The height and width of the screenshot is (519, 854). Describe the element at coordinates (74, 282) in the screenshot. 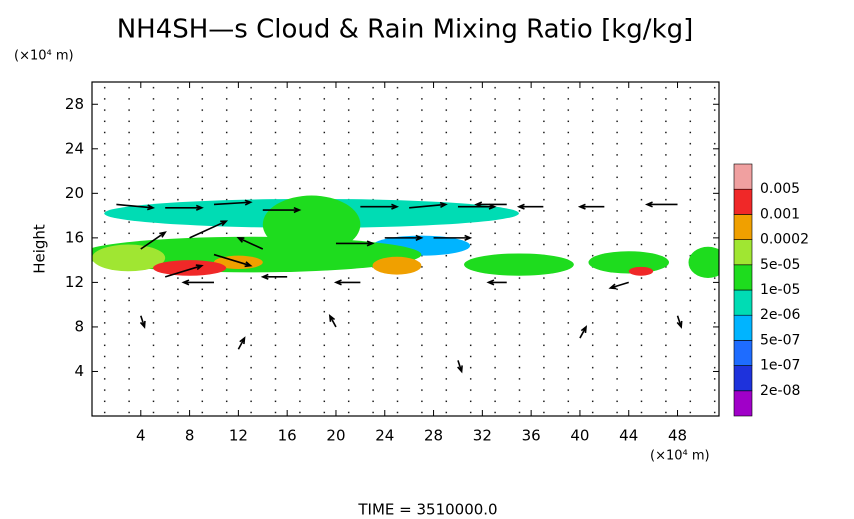

I see `y-tick-label: 12` at that location.